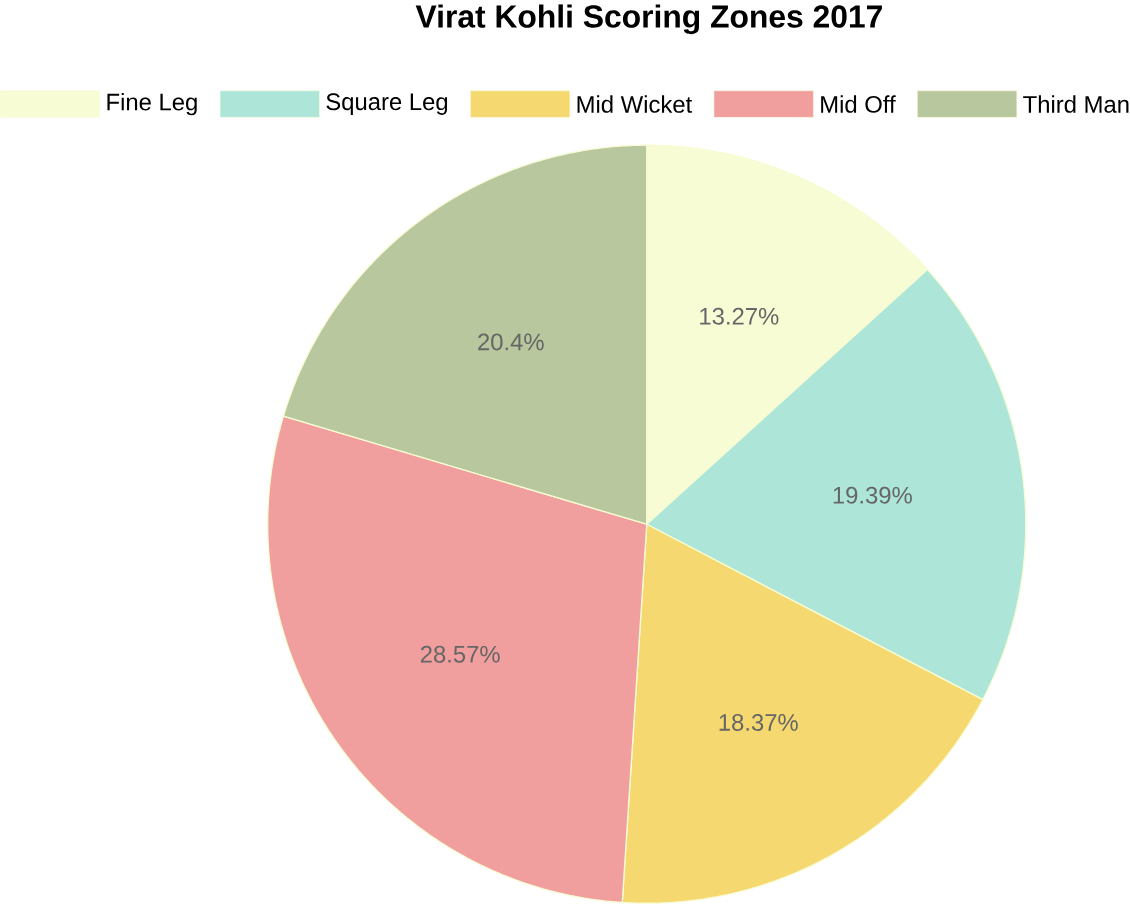 Image resolution: width=1130 pixels, height=904 pixels. What do you see at coordinates (511, 342) in the screenshot?
I see `data-label: 20.4%` at bounding box center [511, 342].